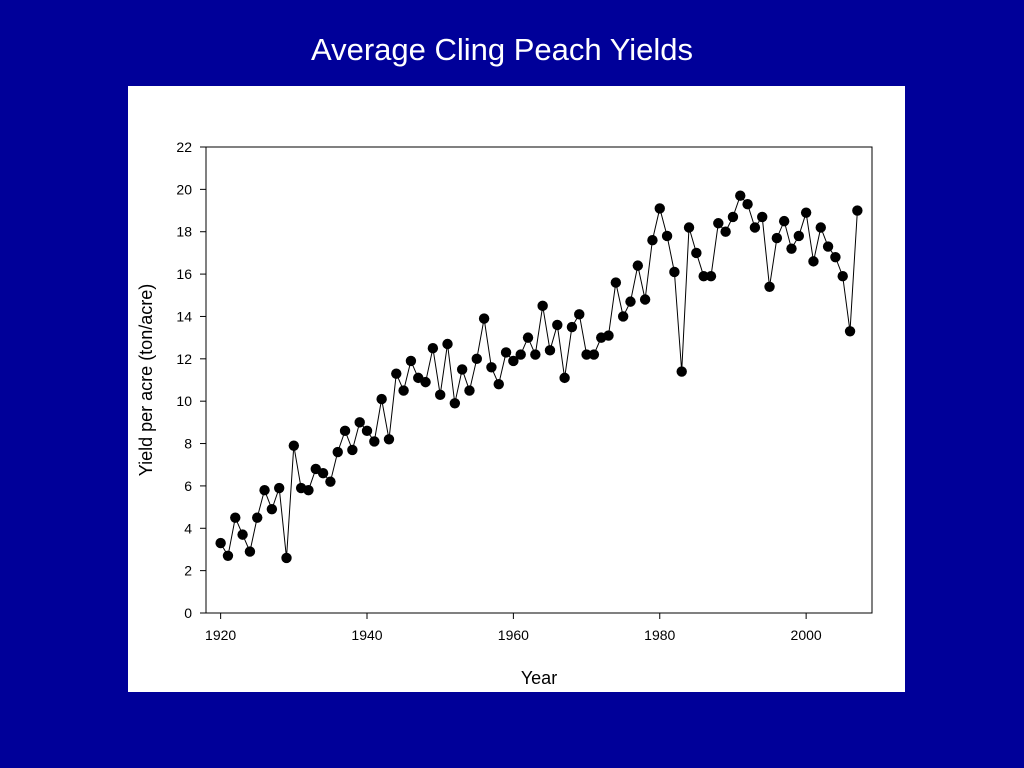 The width and height of the screenshot is (1024, 768). Describe the element at coordinates (184, 274) in the screenshot. I see `y-tick-label: 16` at that location.